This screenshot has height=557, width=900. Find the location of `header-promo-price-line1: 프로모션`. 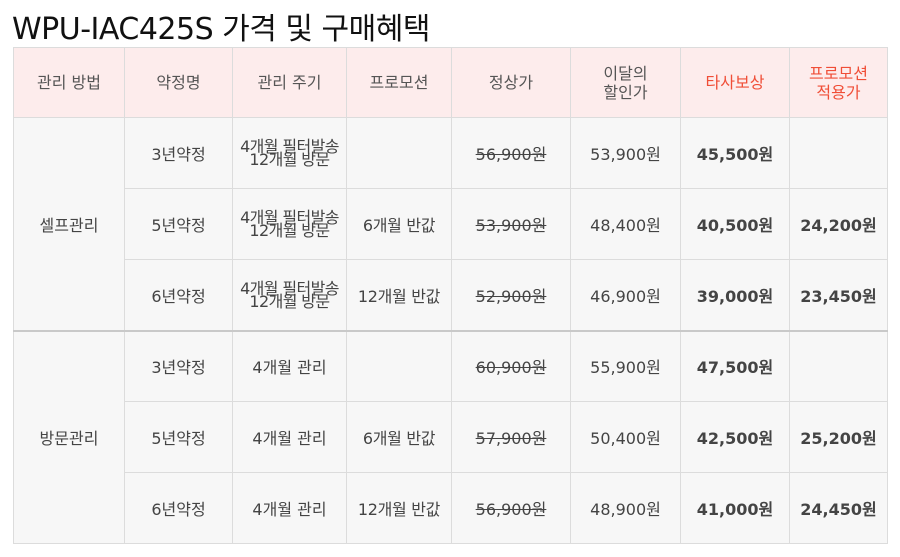

header-promo-price-line1: 프로모션 is located at coordinates (838, 73).